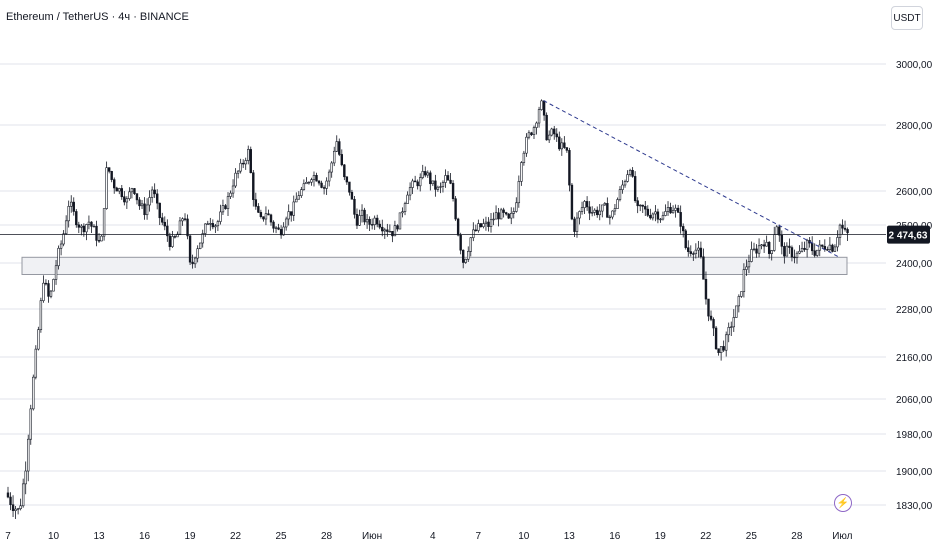 Image resolution: width=932 pixels, height=550 pixels. What do you see at coordinates (843, 503) in the screenshot?
I see `lightning-icon: ⚡` at bounding box center [843, 503].